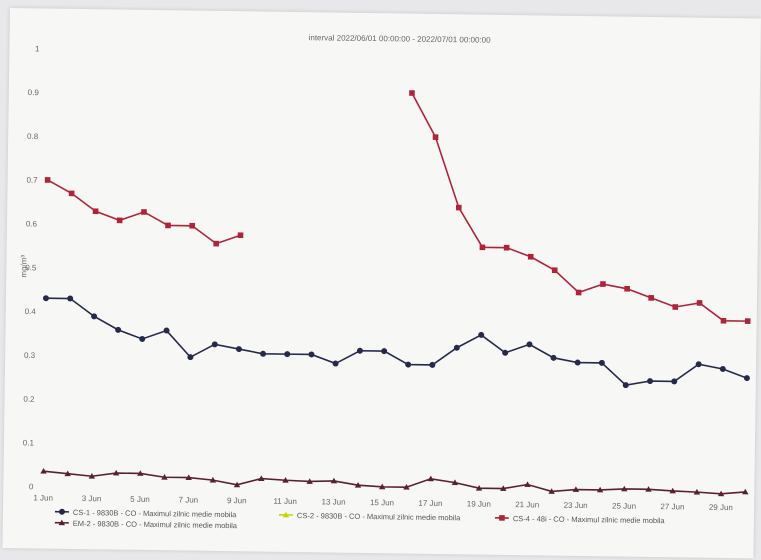 The image size is (761, 560). I want to click on x-tick-label: 23 Jun, so click(576, 505).